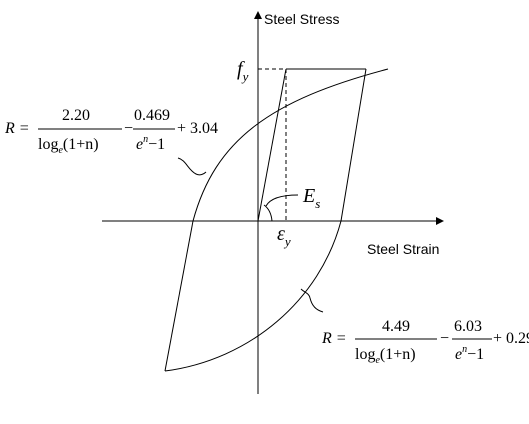  What do you see at coordinates (282, 200) in the screenshot?
I see `es-leader` at bounding box center [282, 200].